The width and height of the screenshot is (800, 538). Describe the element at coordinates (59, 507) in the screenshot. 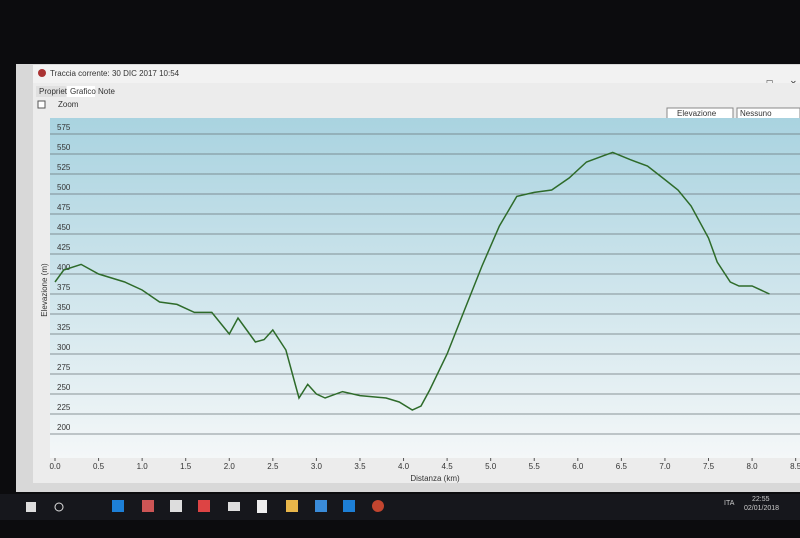

I see `search-button` at that location.